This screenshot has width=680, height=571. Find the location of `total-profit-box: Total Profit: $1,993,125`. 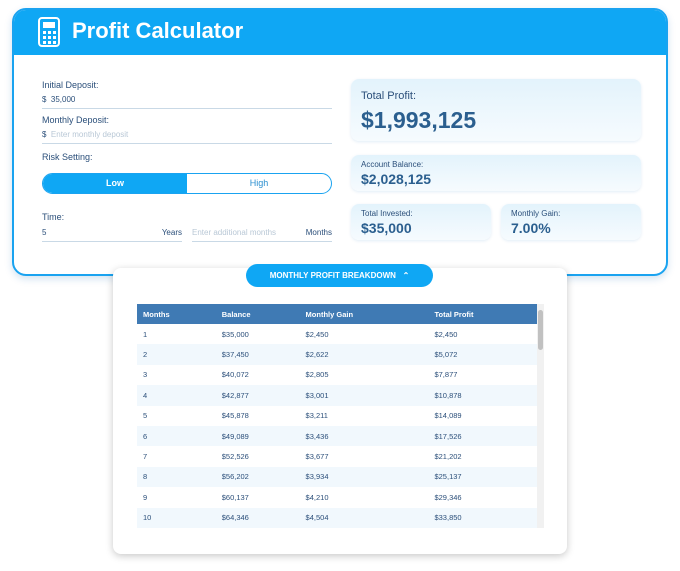

total-profit-box: Total Profit: $1,993,125 is located at coordinates (496, 110).